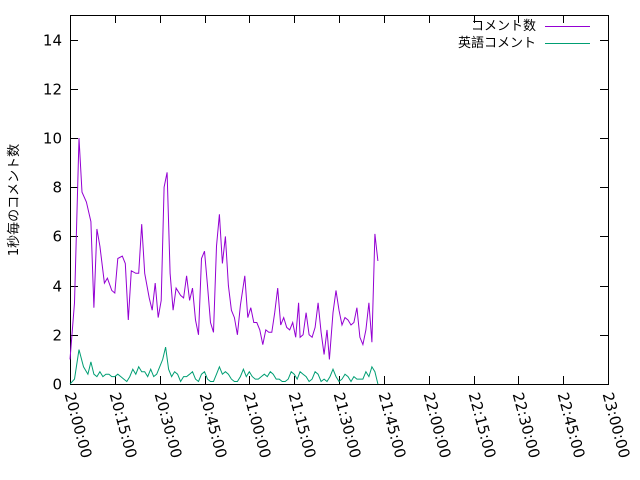 Image resolution: width=640 pixels, height=480 pixels. I want to click on legend-label: コメント数, so click(503, 26).